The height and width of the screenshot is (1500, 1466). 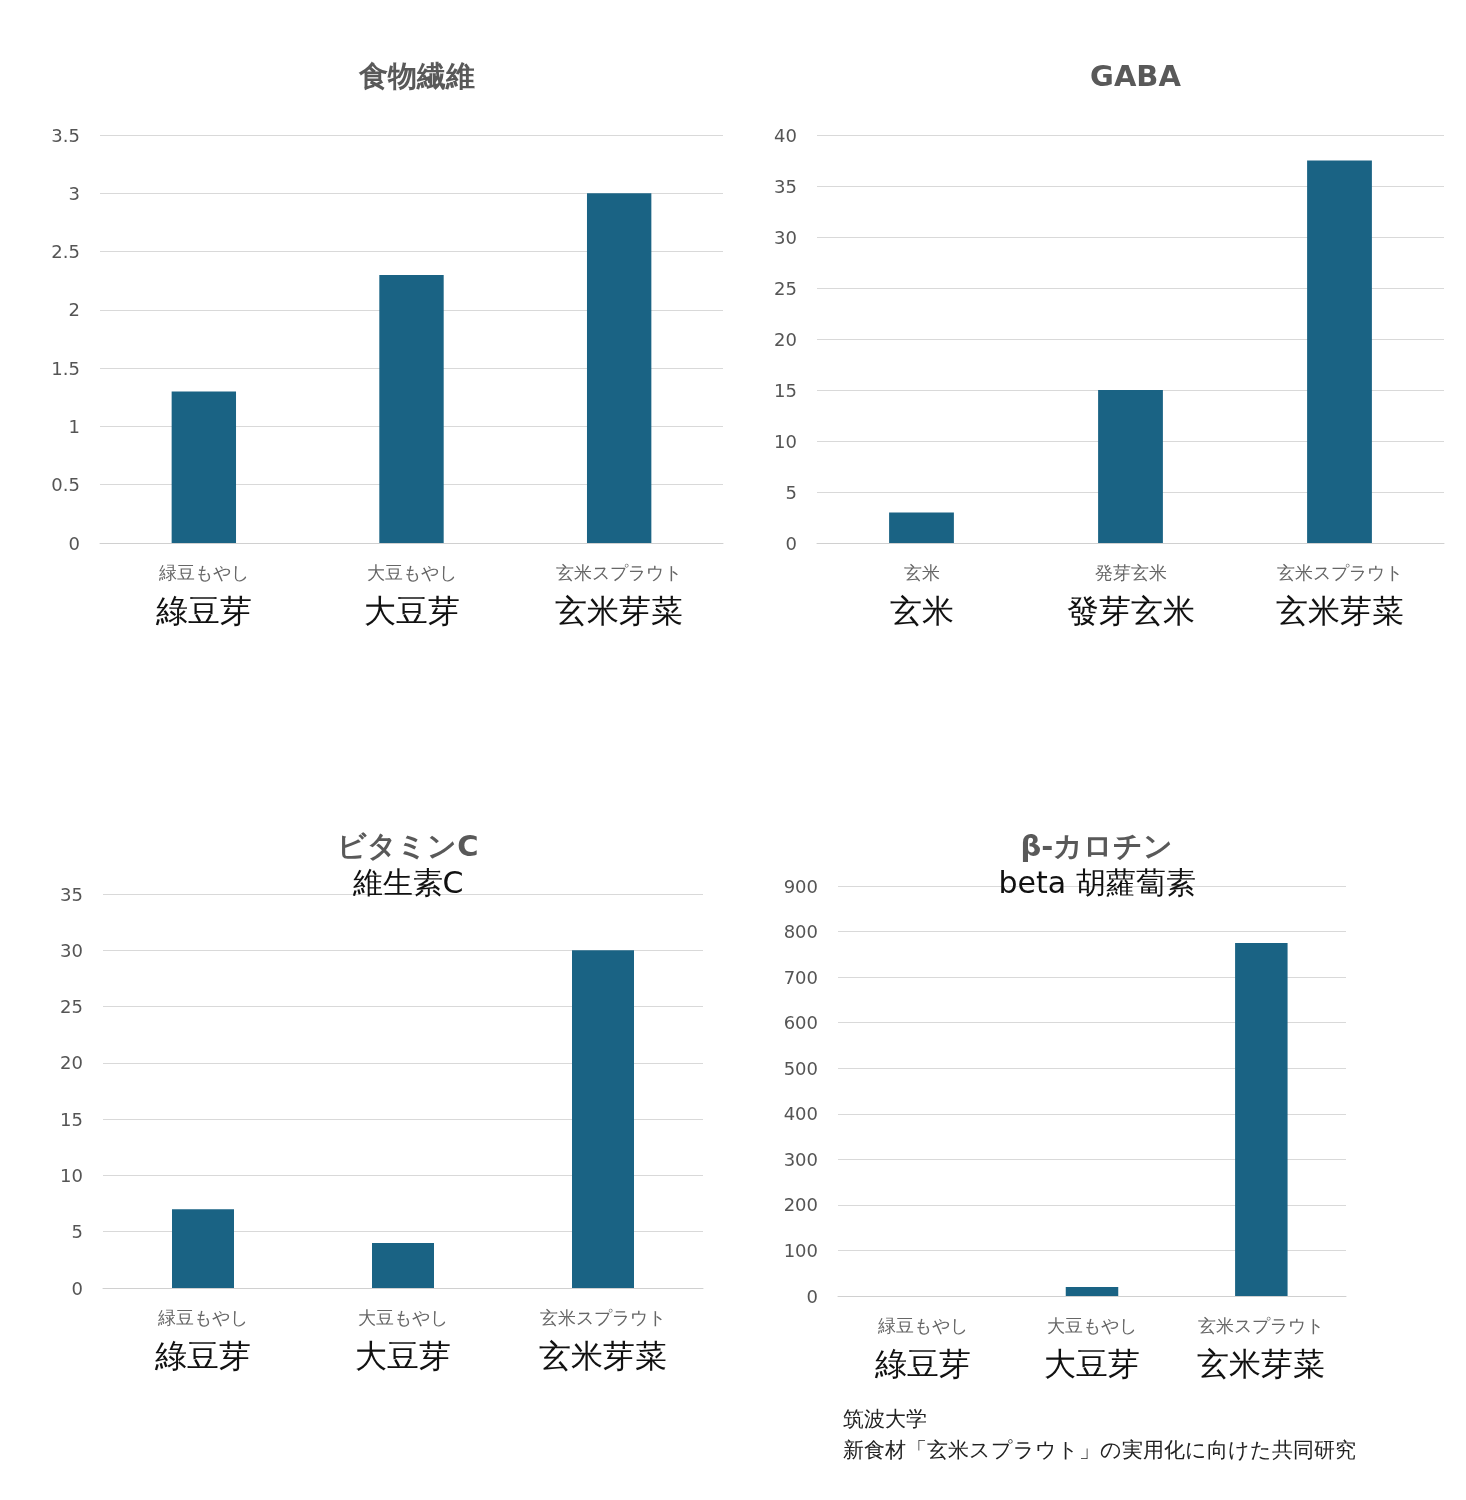 I want to click on y-tick-label: 2, so click(x=74, y=310).